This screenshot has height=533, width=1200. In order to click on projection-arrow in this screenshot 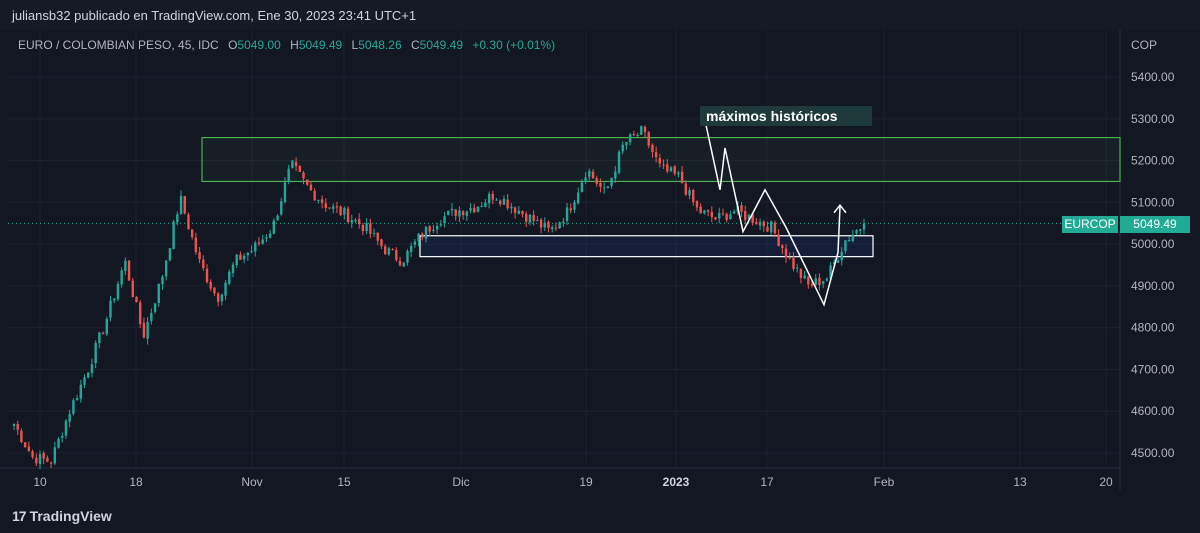, I will do `click(839, 229)`.